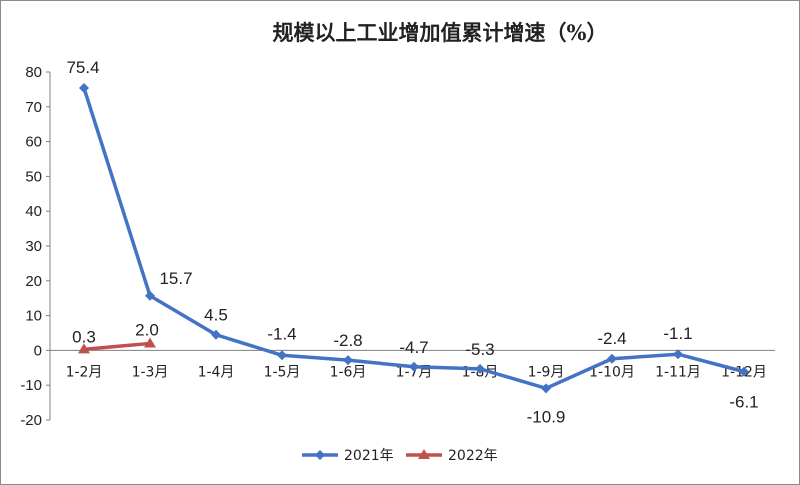 The height and width of the screenshot is (485, 800). Describe the element at coordinates (33, 107) in the screenshot. I see `y-tick-label: 70` at that location.